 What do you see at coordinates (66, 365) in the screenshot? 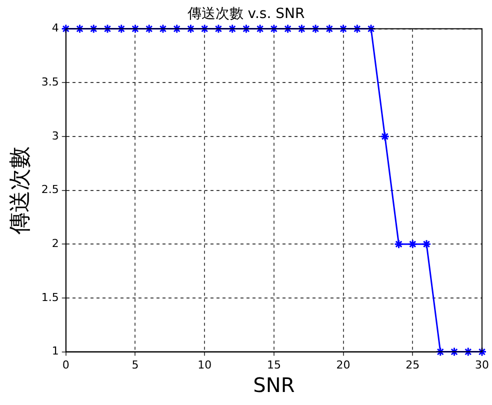
I see `x-tick-label: 0` at bounding box center [66, 365].